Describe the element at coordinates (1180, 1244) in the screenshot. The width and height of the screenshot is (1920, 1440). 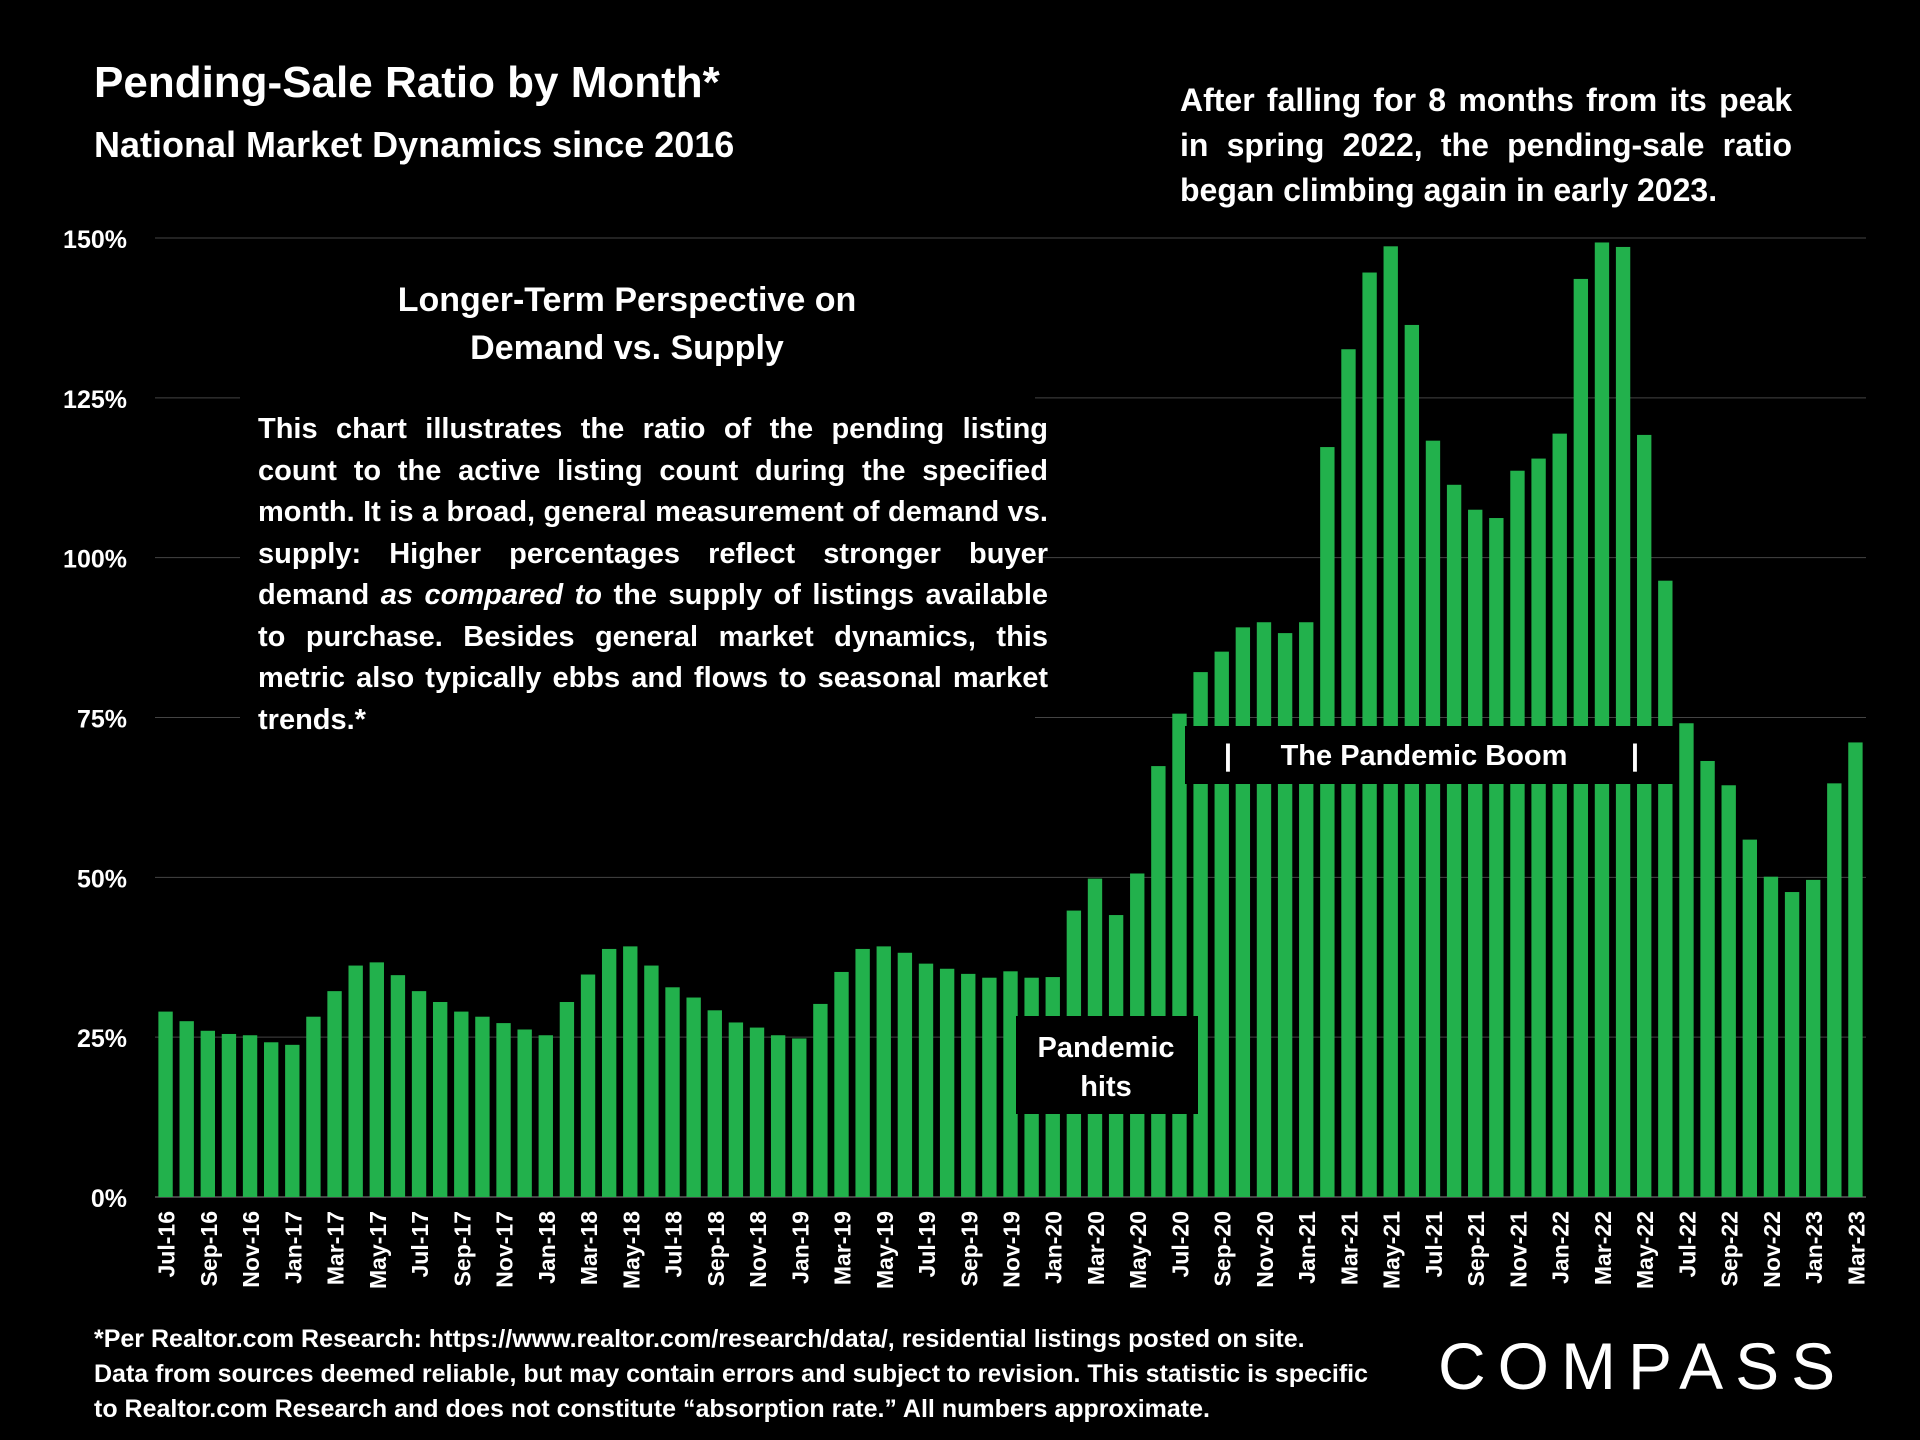
I see `x-tick-label: Jul-20` at that location.